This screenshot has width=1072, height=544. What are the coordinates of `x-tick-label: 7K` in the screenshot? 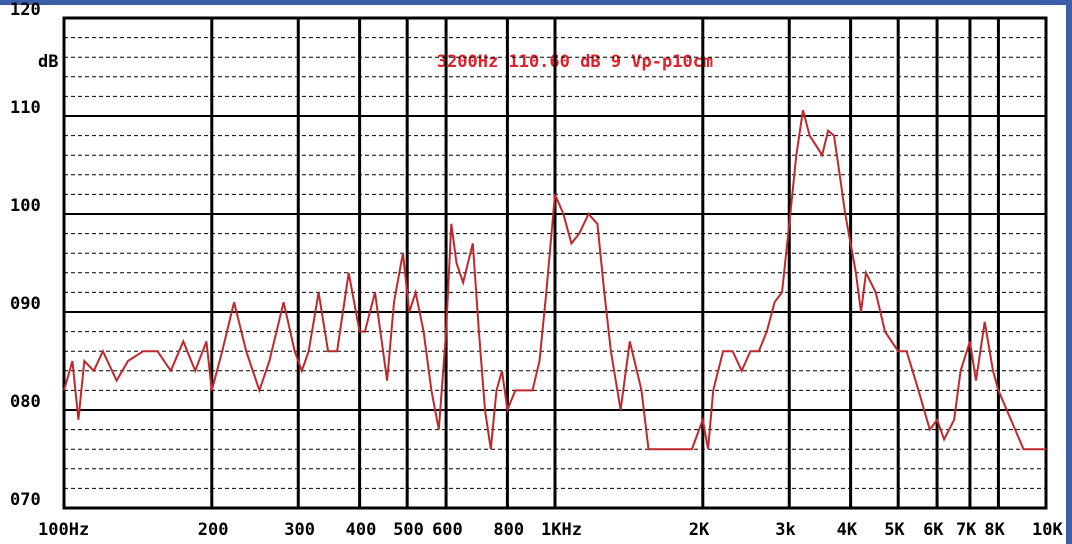 It's located at (966, 530).